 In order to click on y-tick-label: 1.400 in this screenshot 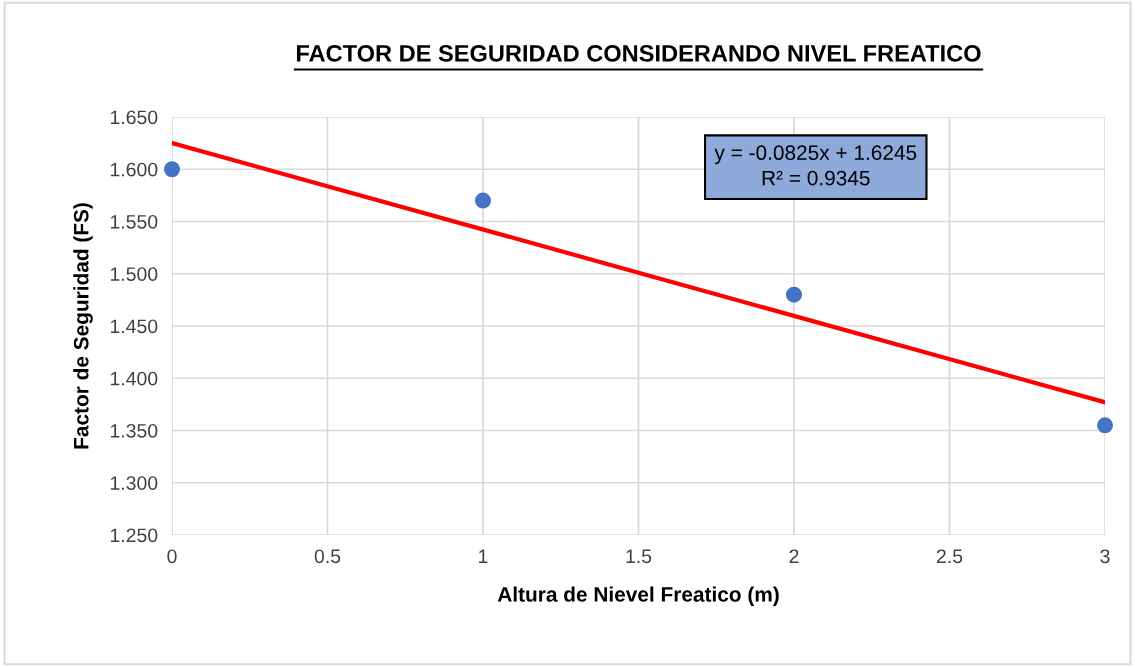, I will do `click(134, 378)`.